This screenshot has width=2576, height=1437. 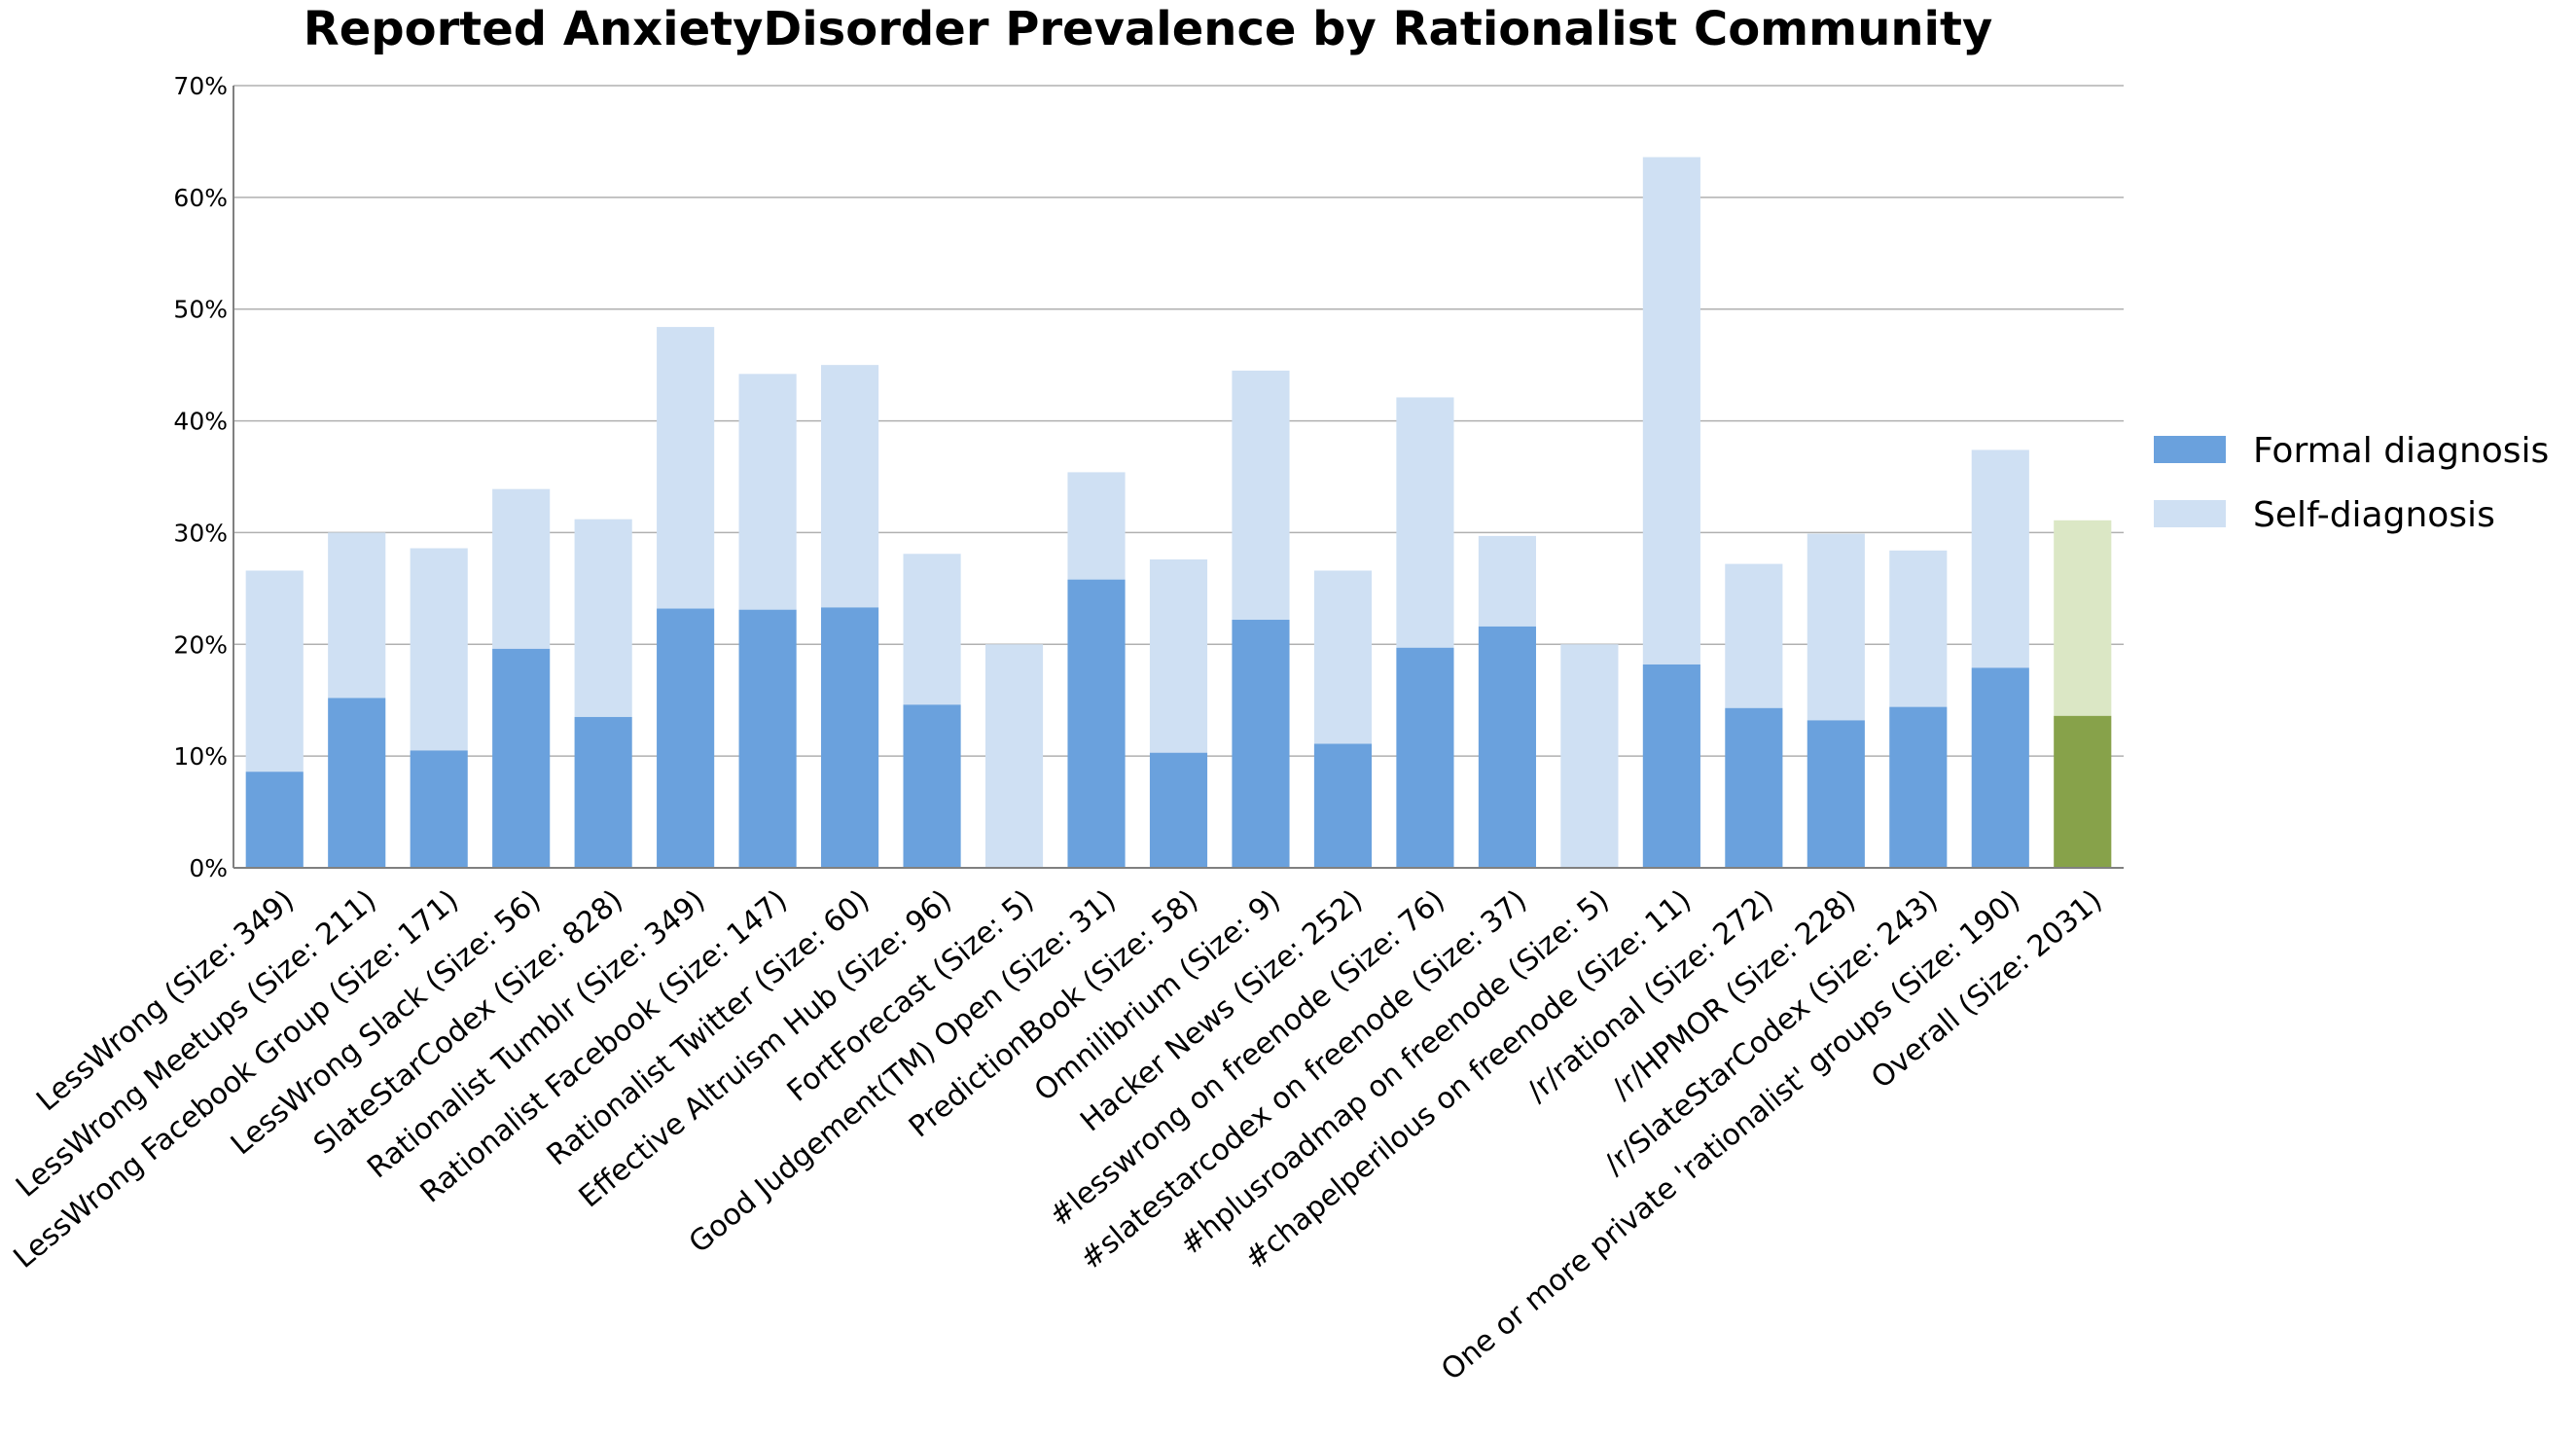 What do you see at coordinates (2351, 483) in the screenshot?
I see `legend: Formal diagnosis Self-diagnosis` at bounding box center [2351, 483].